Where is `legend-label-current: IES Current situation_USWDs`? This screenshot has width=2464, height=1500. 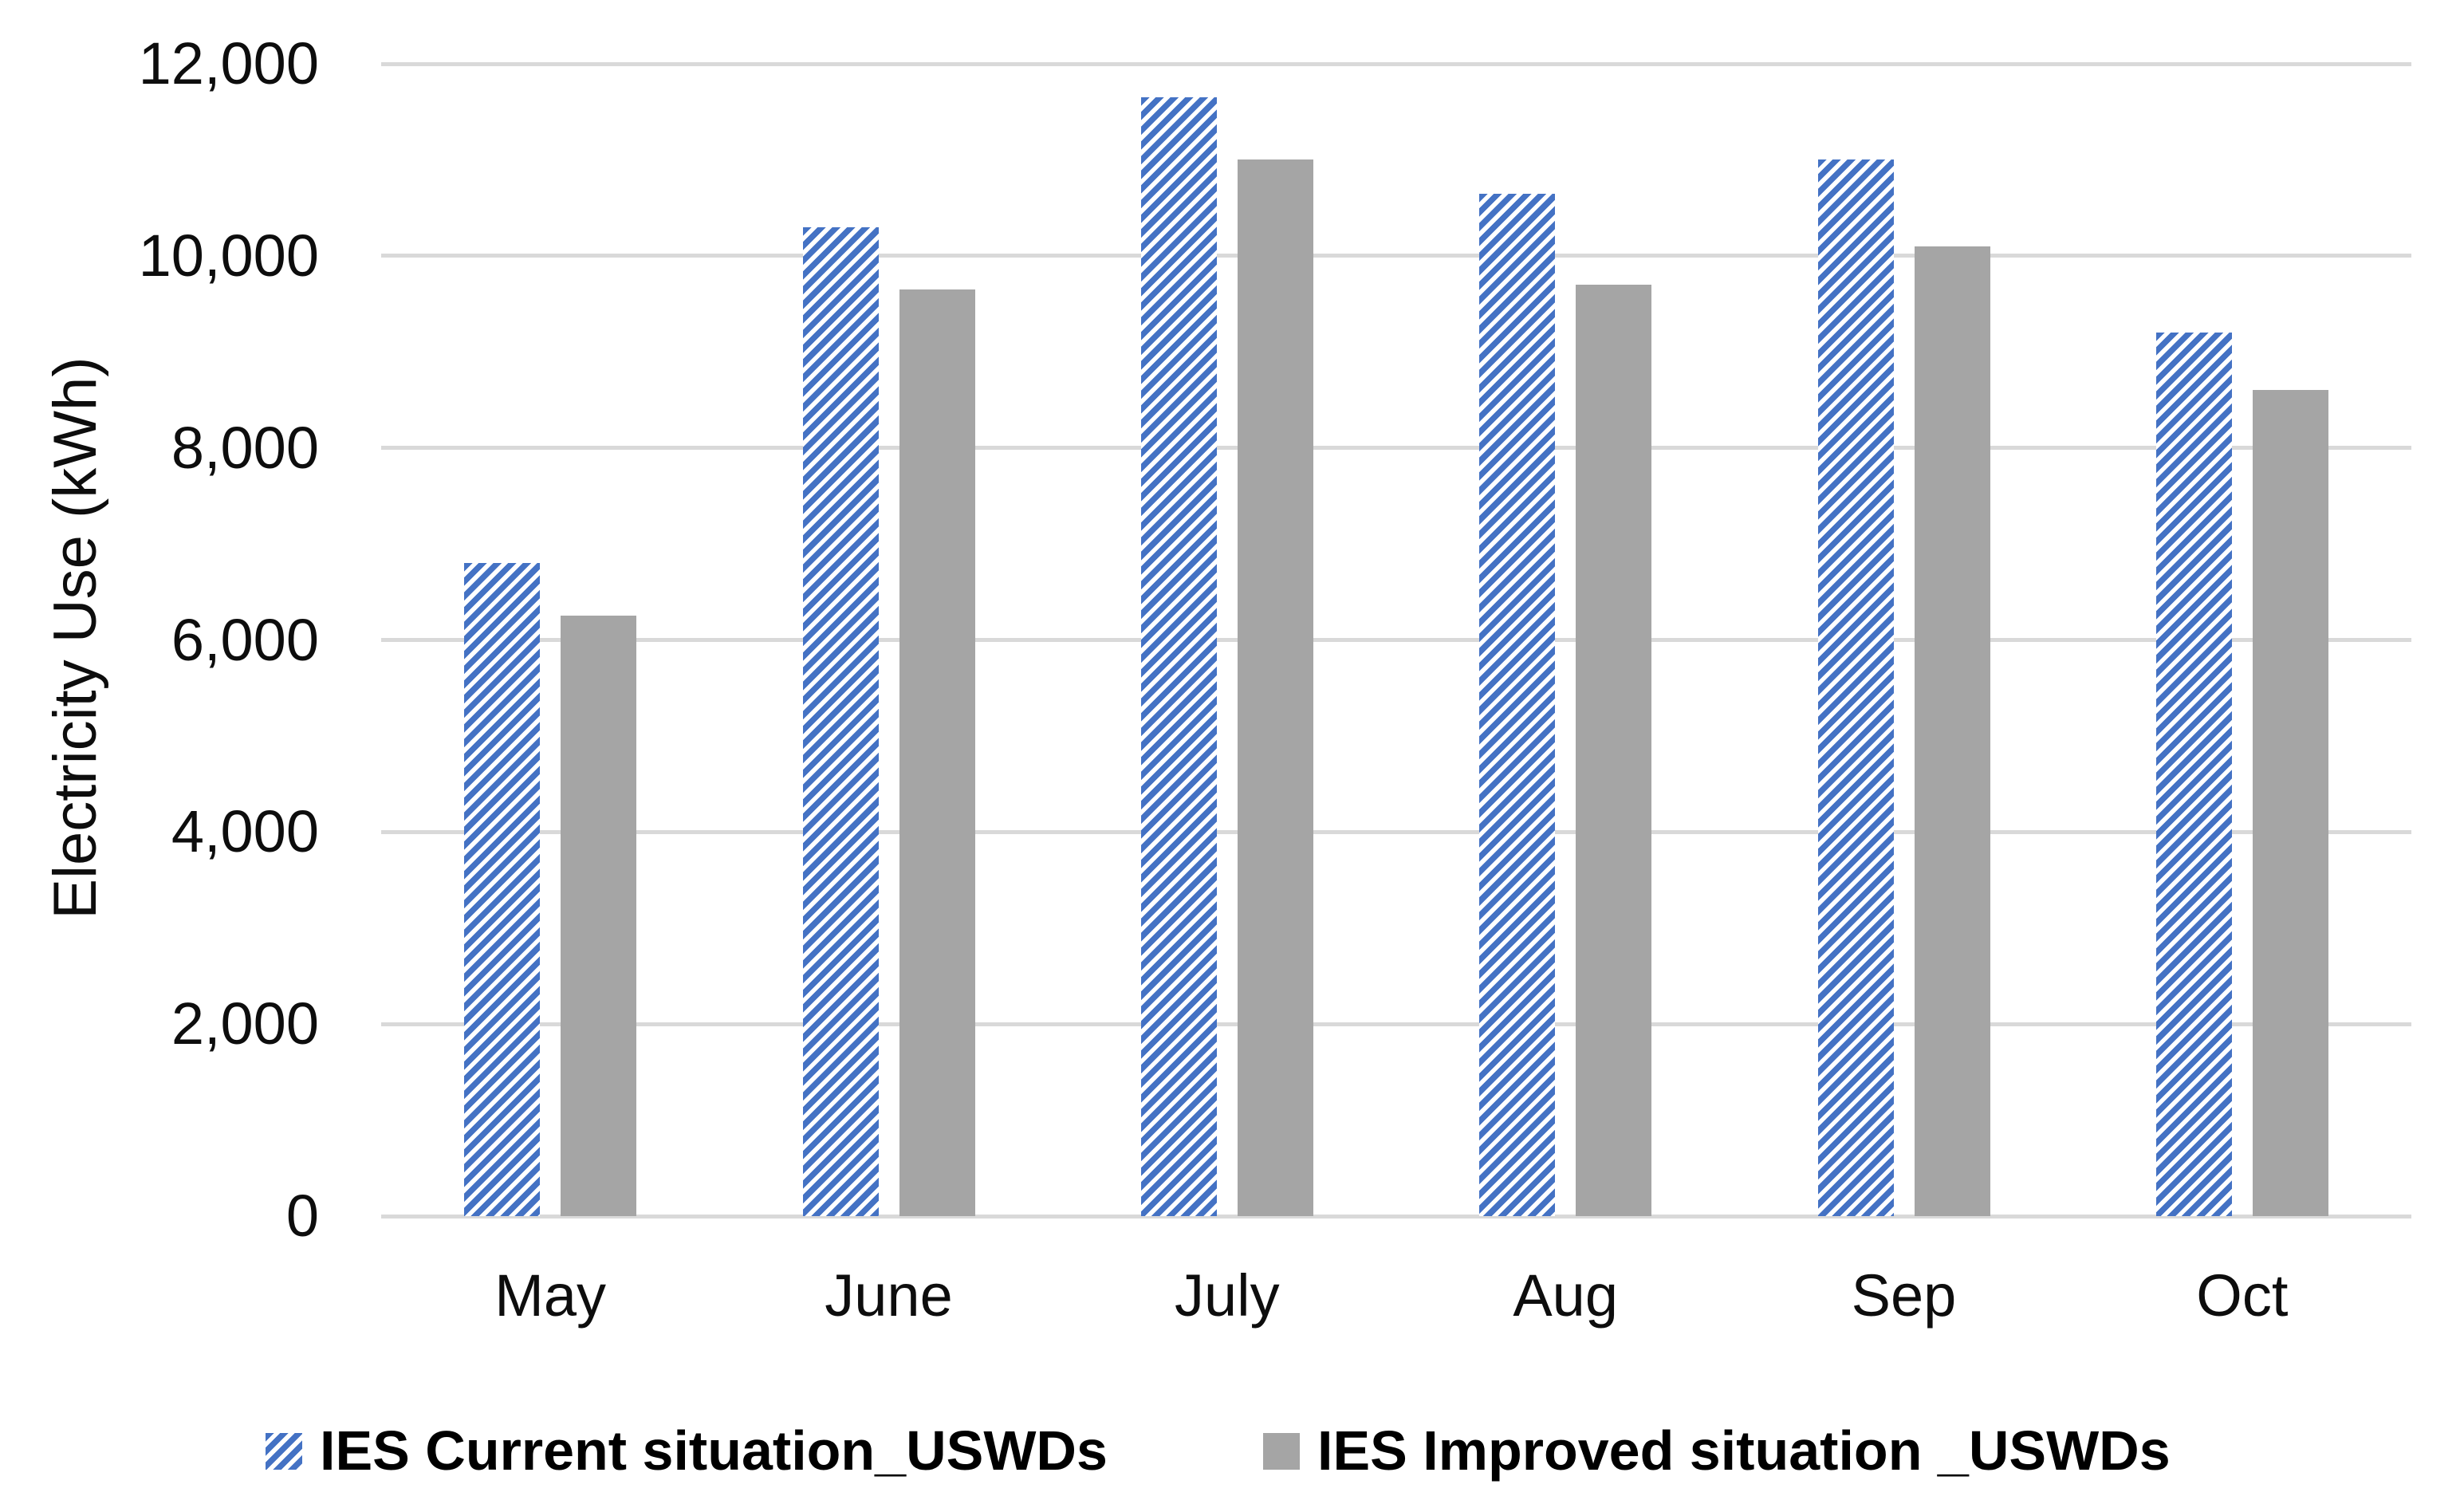
legend-label-current: IES Current situation_USWDs is located at coordinates (714, 1450).